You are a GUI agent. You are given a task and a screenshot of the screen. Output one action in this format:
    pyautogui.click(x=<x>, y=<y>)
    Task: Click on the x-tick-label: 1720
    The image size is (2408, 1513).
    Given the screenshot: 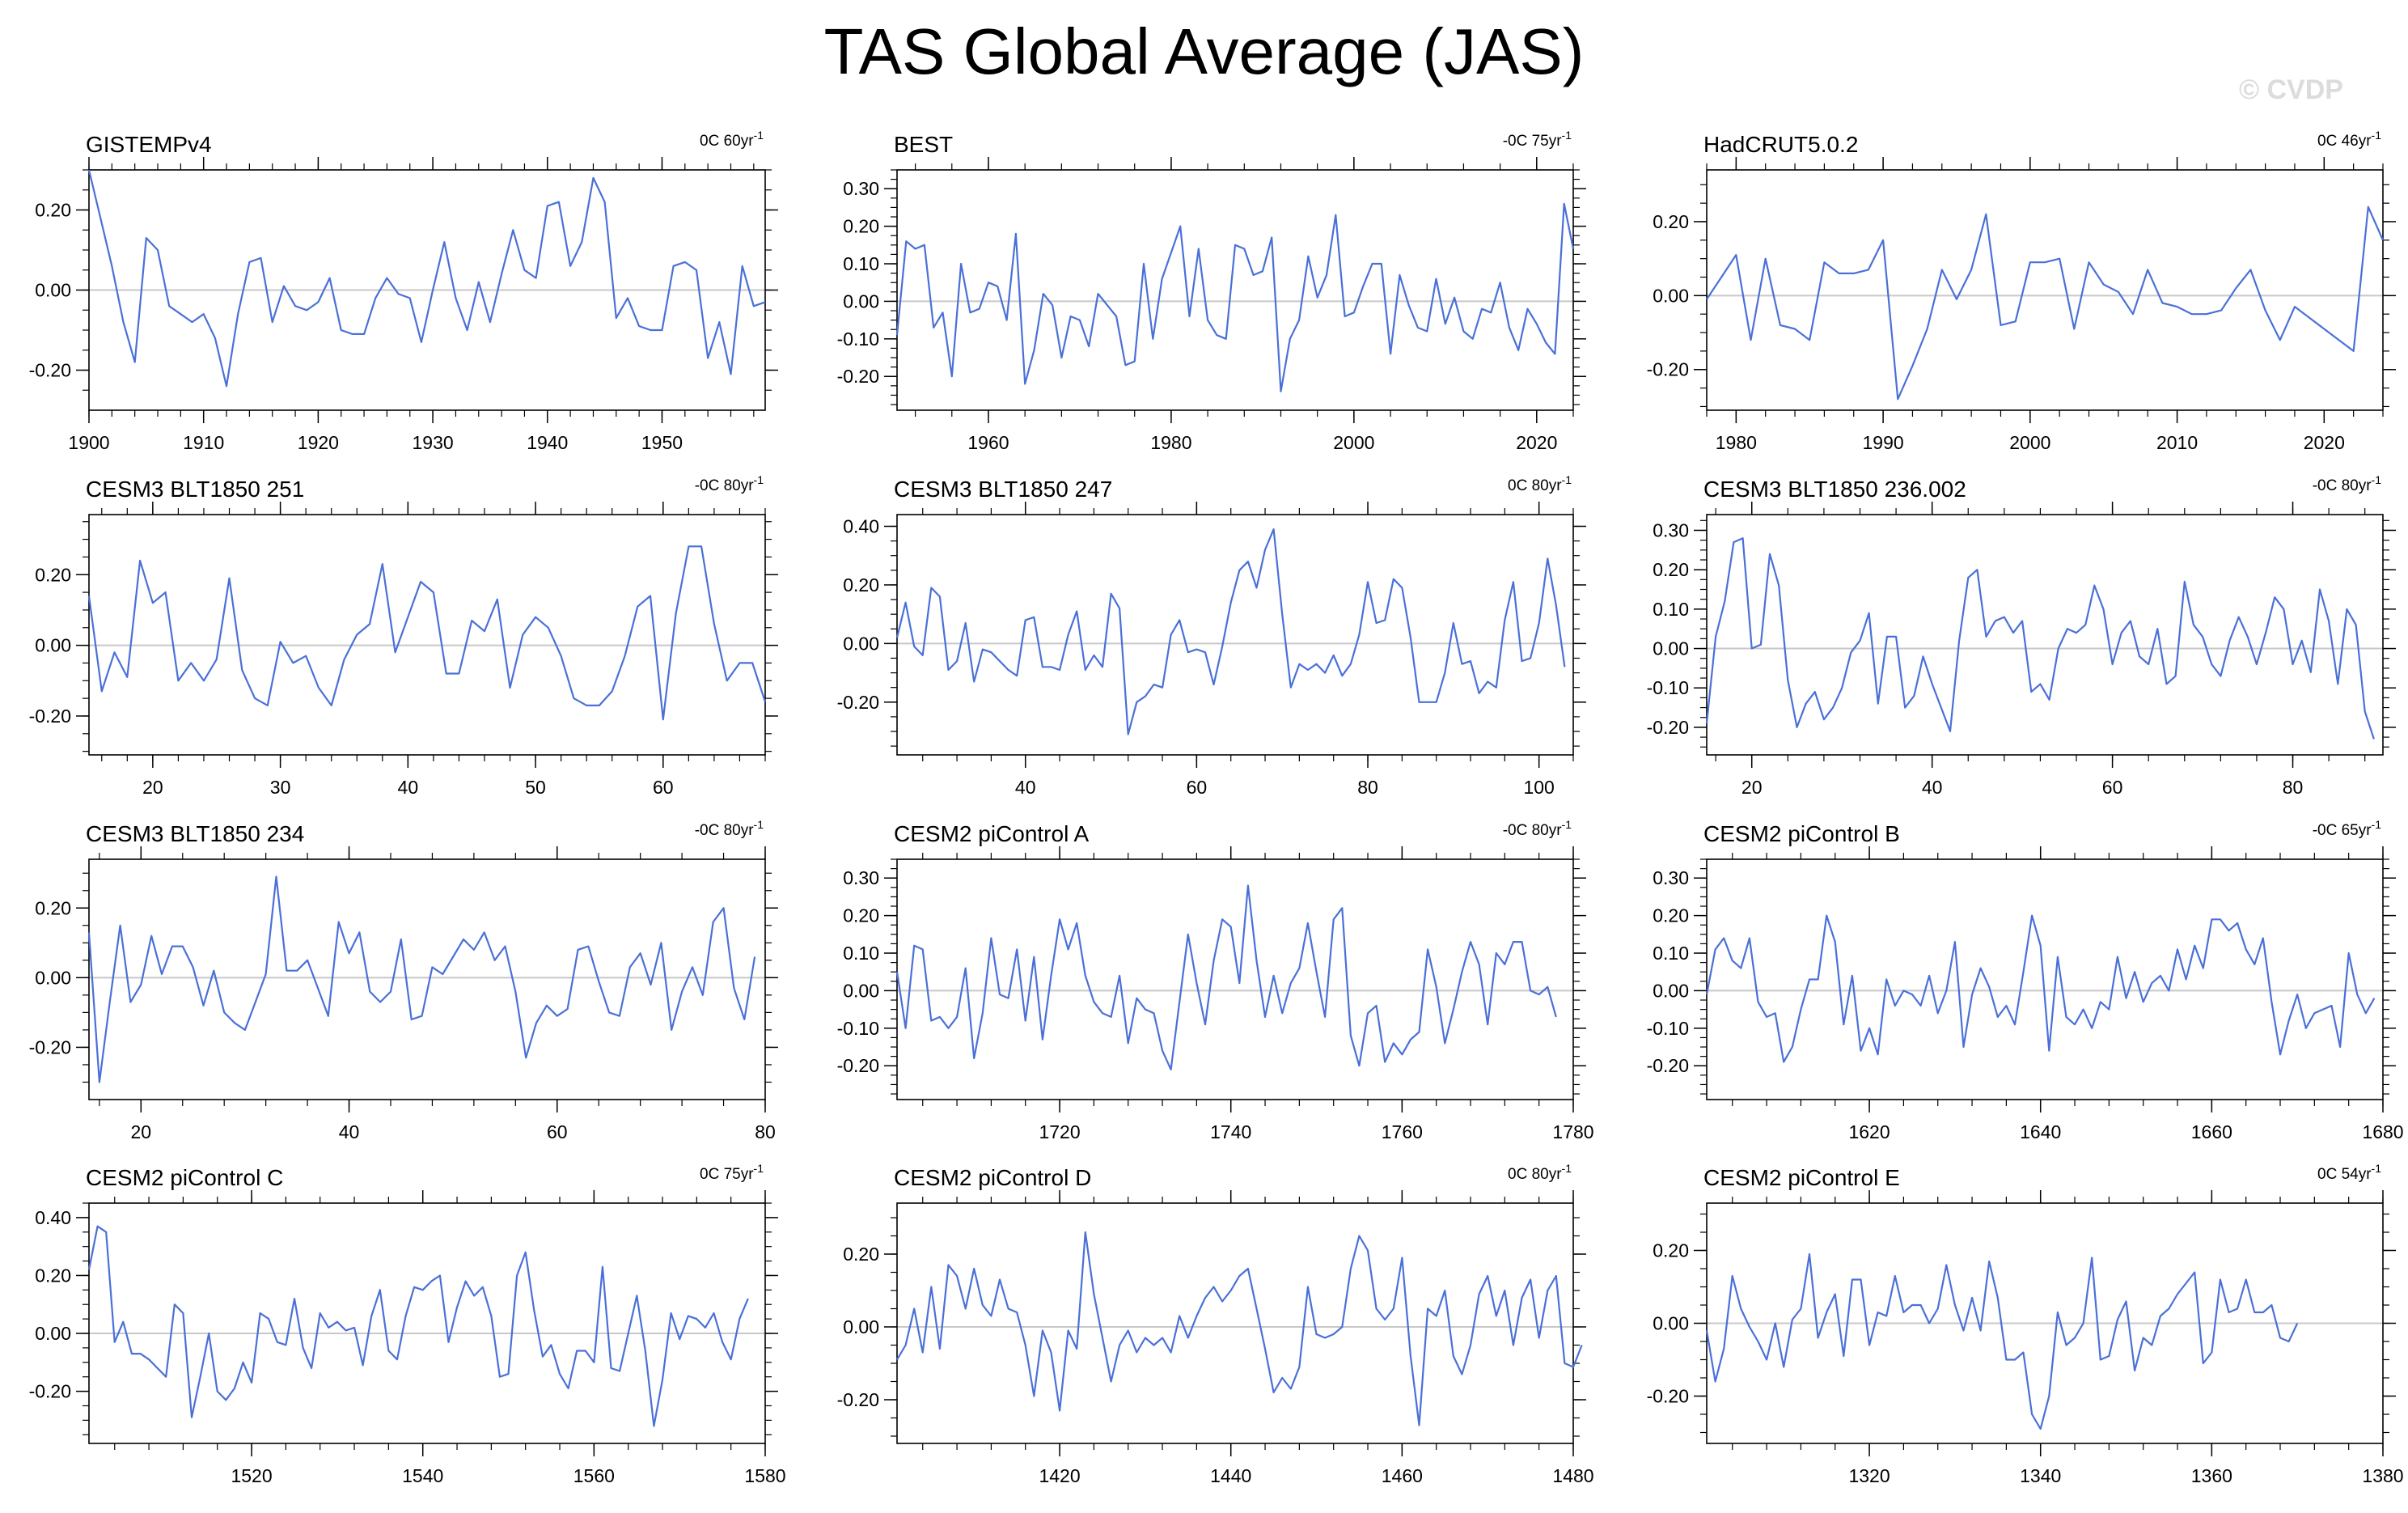 What is the action you would take?
    pyautogui.click(x=1059, y=1131)
    